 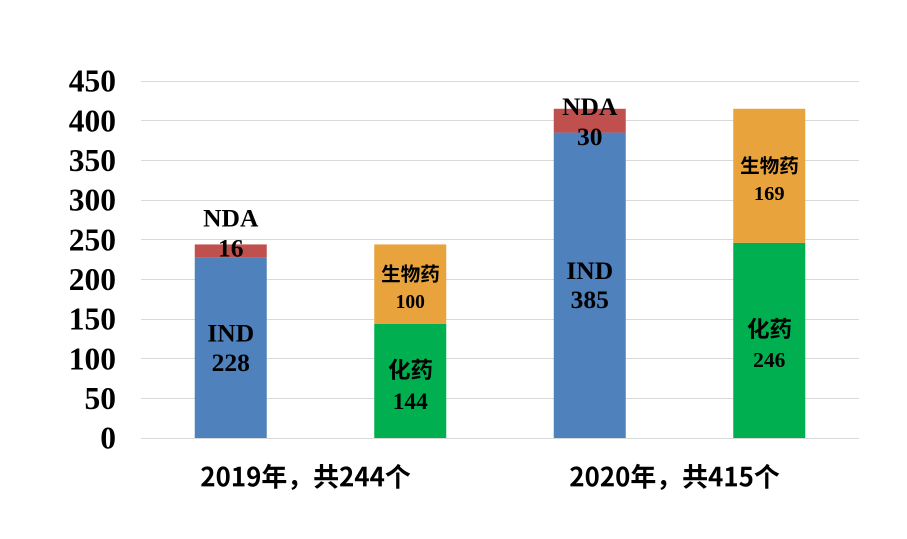 I want to click on svg-text: 200, so click(x=92, y=279).